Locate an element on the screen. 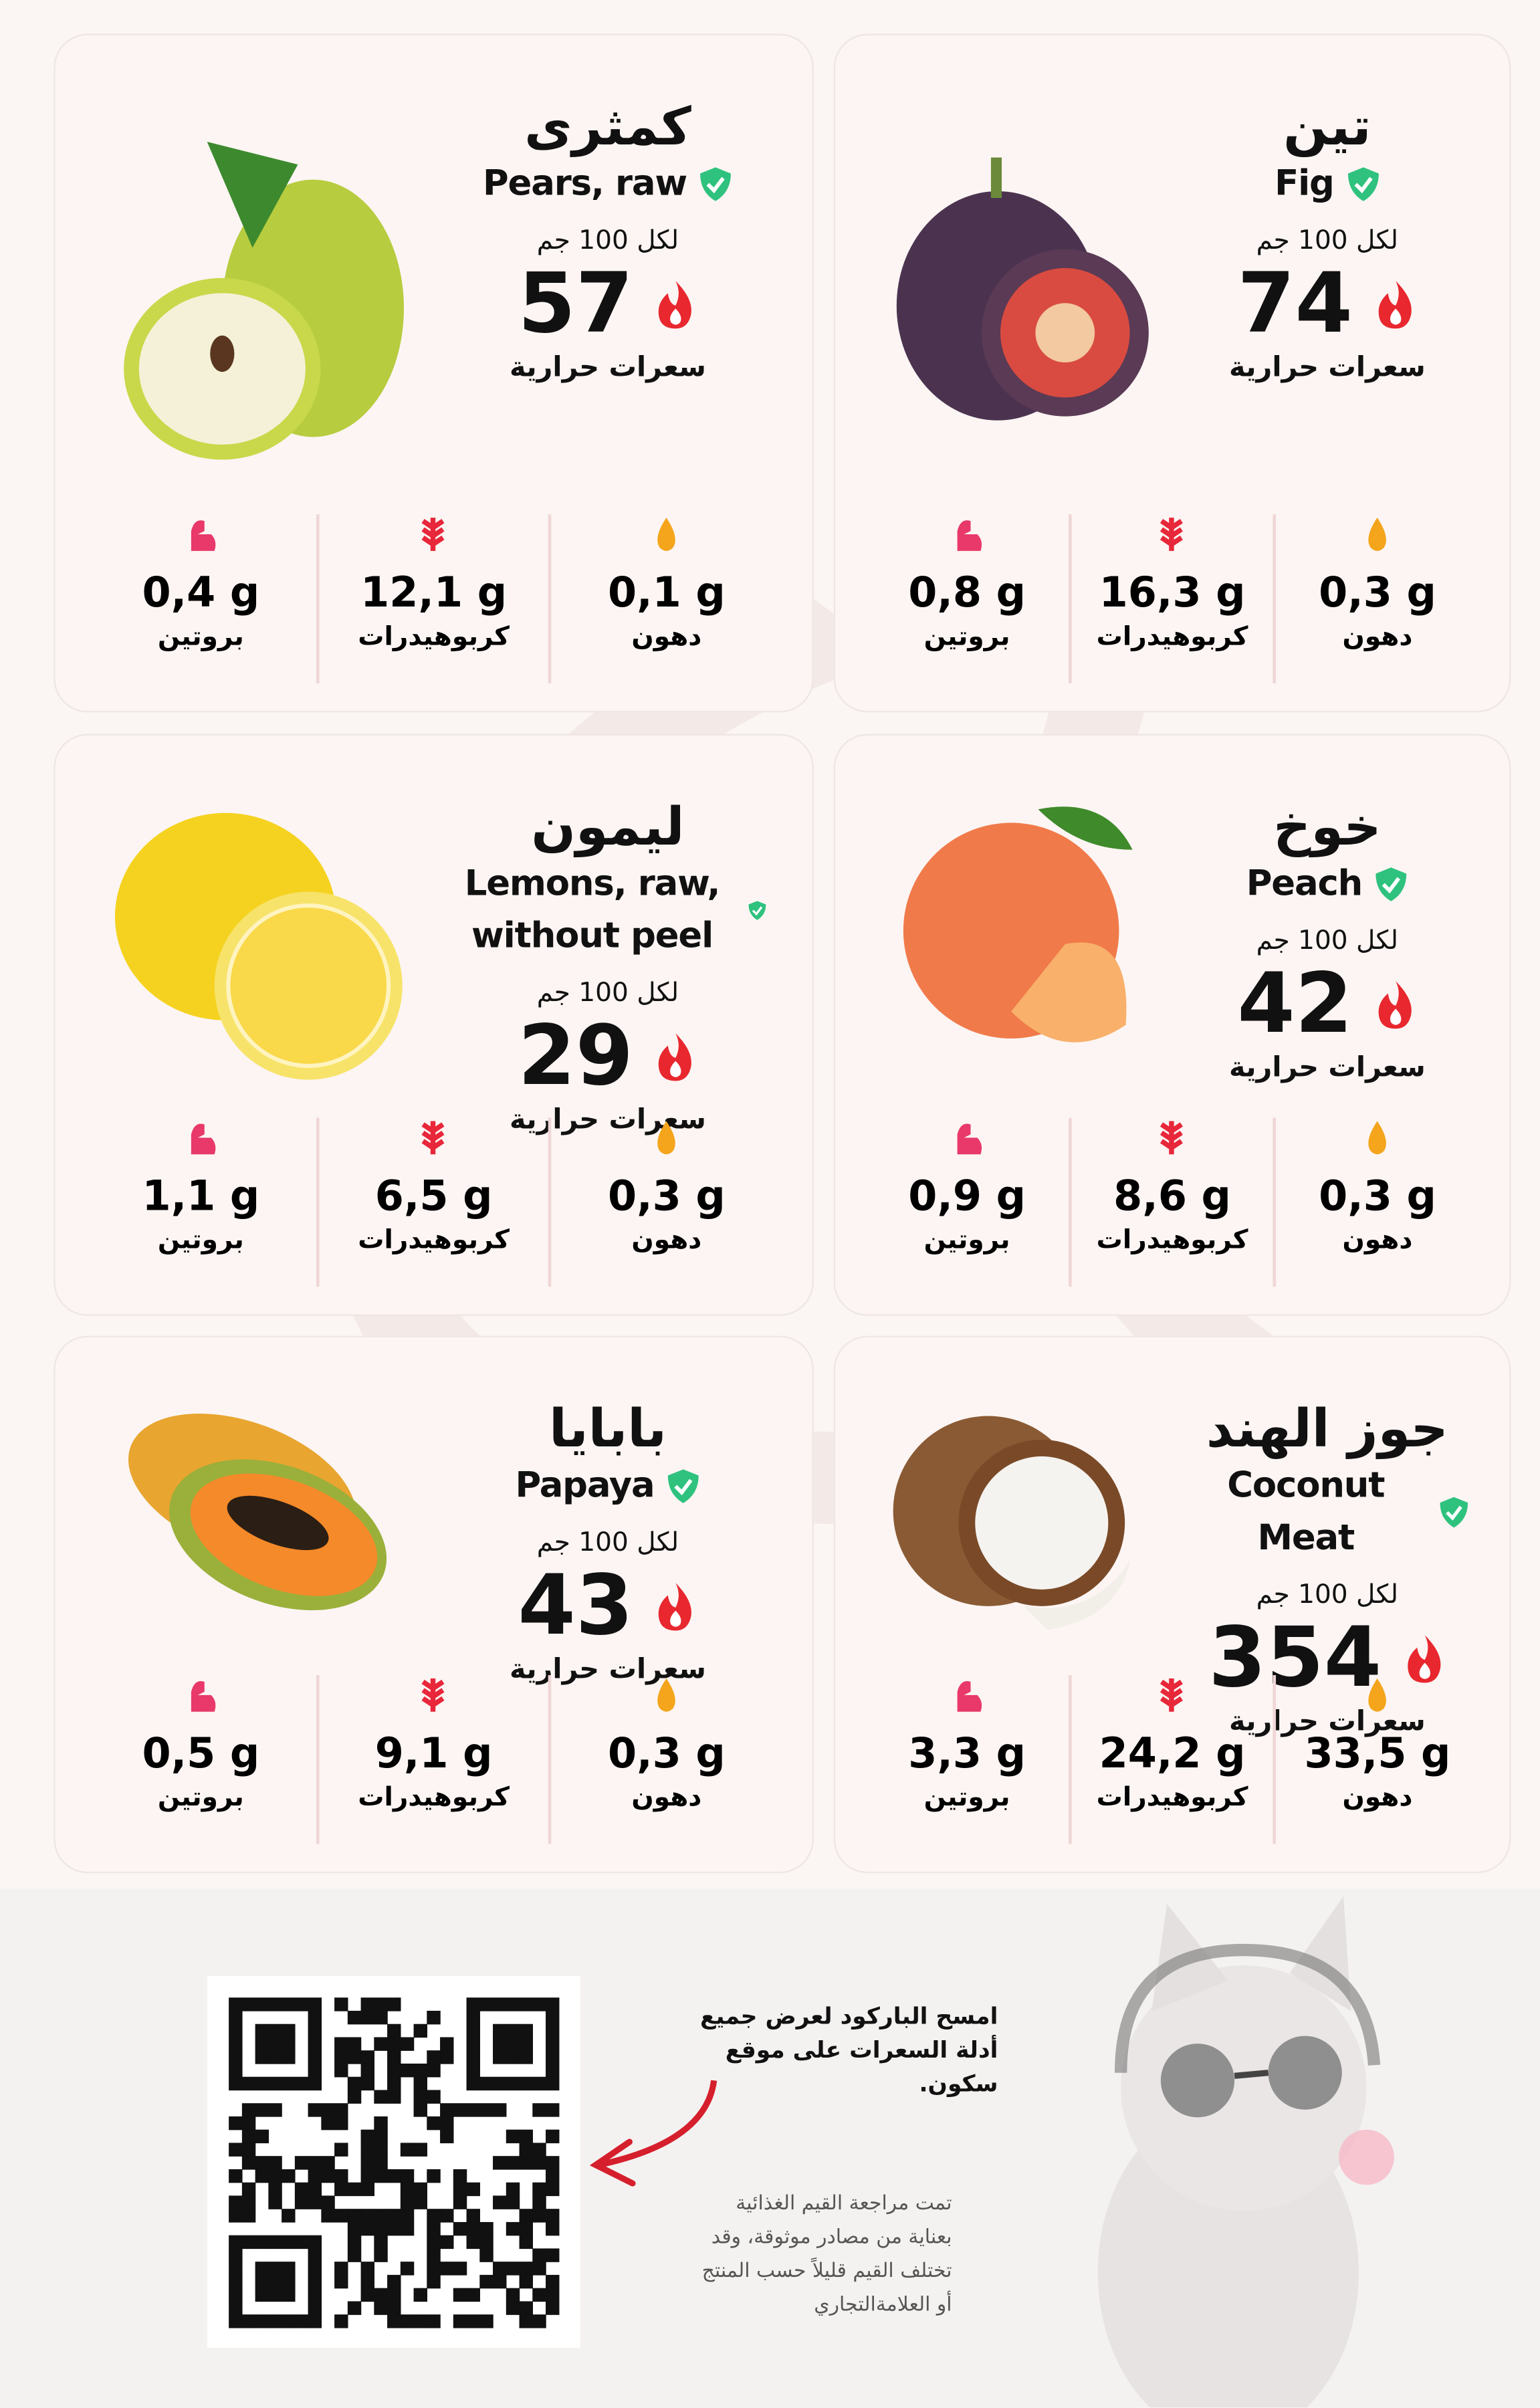  nutrient: 24,2 g كربوهيدرات is located at coordinates (1170, 1759).